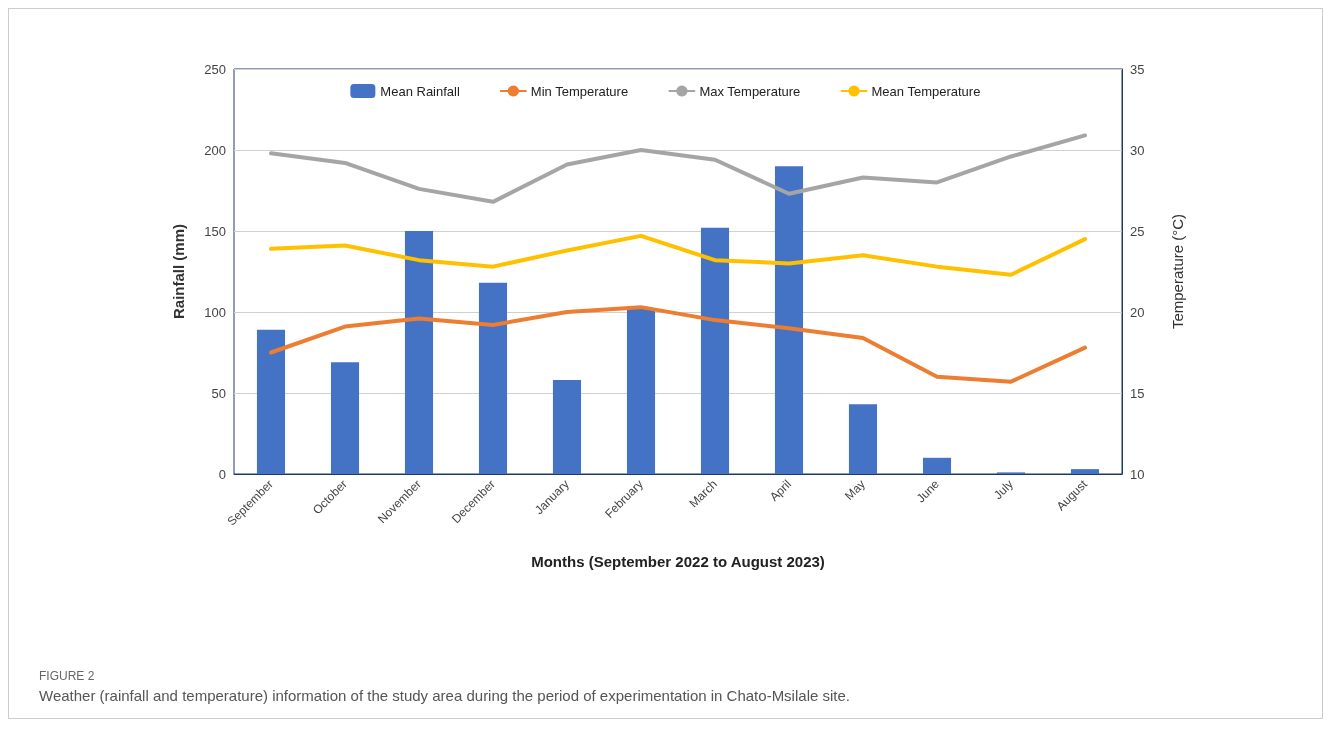 The image size is (1331, 740). Describe the element at coordinates (926, 91) in the screenshot. I see `legend-label: Mean Temperature` at that location.